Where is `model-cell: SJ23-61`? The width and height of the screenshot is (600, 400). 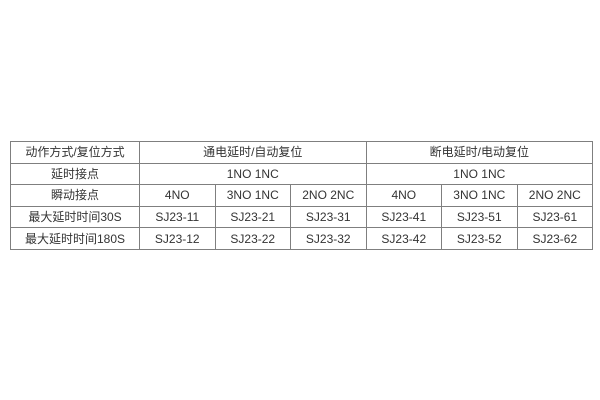 model-cell: SJ23-61 is located at coordinates (555, 217).